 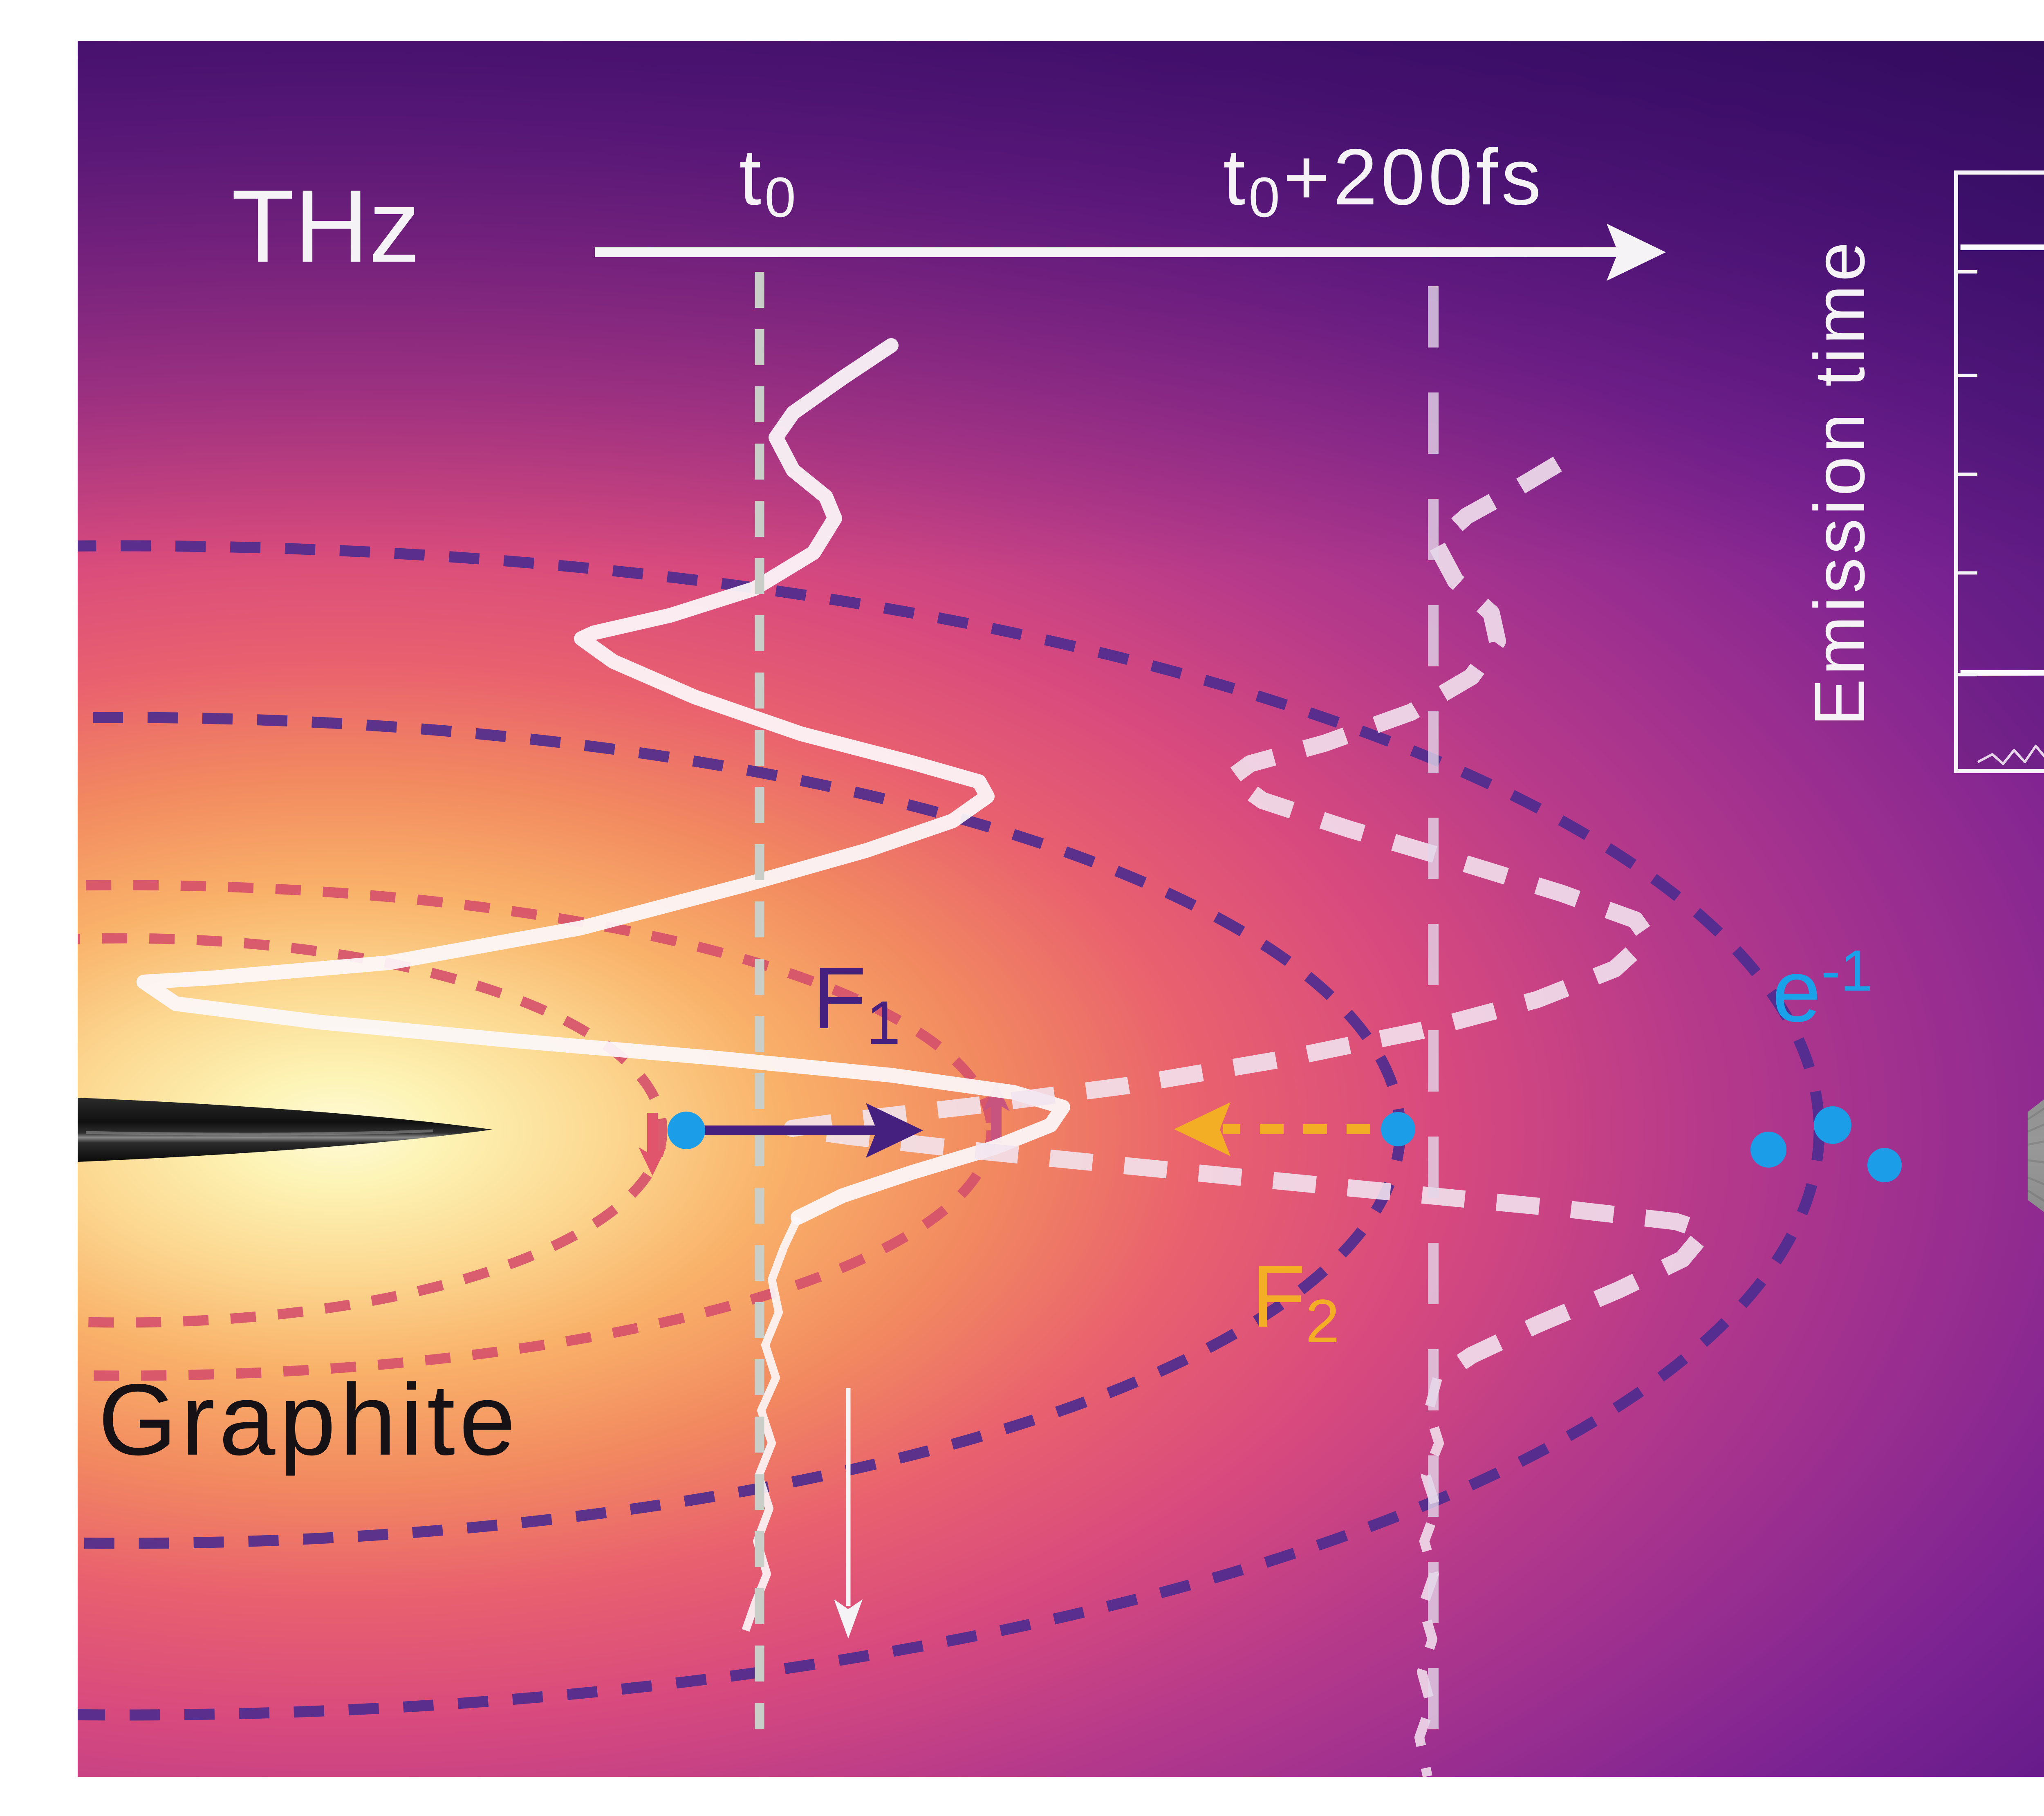 I want to click on thz-label: THz, so click(x=325, y=227).